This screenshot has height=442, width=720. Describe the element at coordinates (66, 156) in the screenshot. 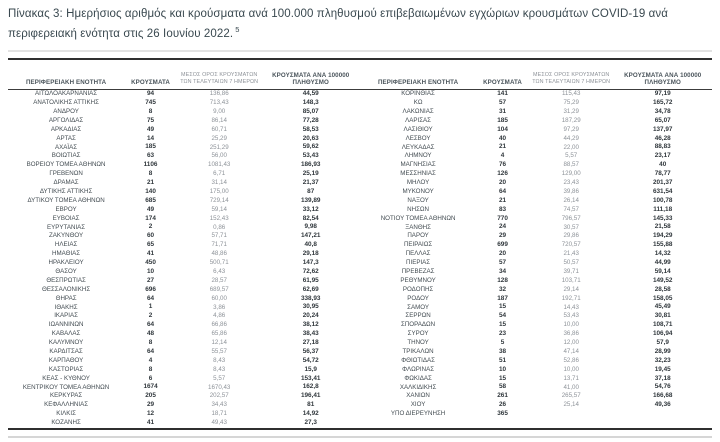

I see `region-cell: ΒΟΙΩΤΙΑΣ` at that location.